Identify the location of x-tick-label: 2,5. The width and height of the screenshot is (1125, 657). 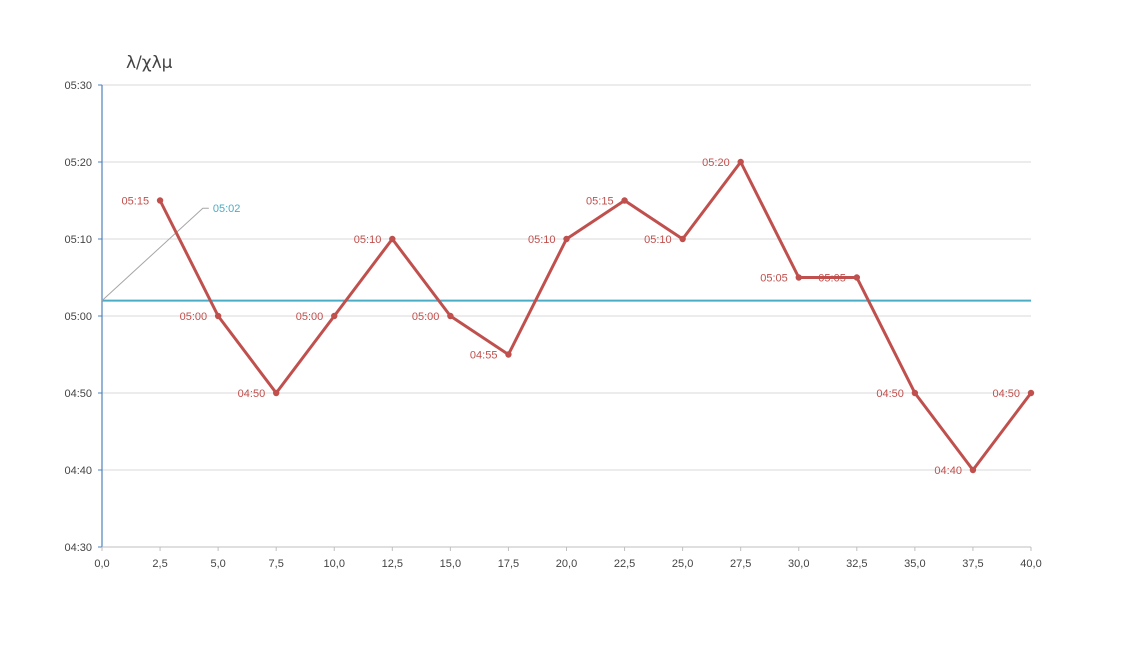
(159, 564).